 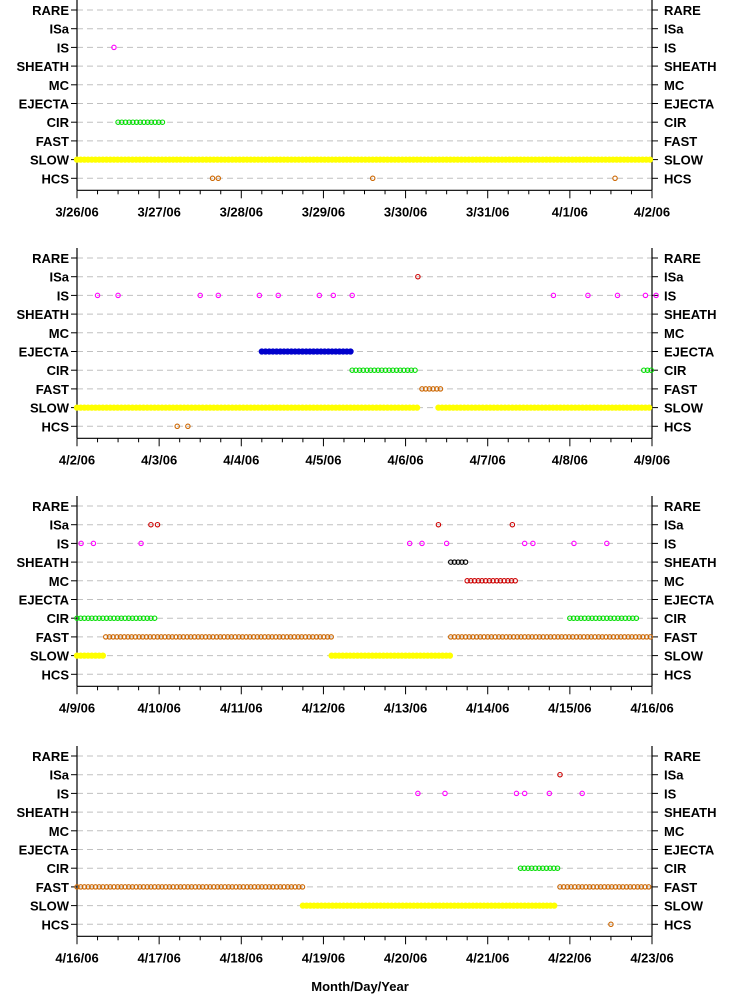 I want to click on x-tick-label: 4/9/06, so click(x=652, y=459).